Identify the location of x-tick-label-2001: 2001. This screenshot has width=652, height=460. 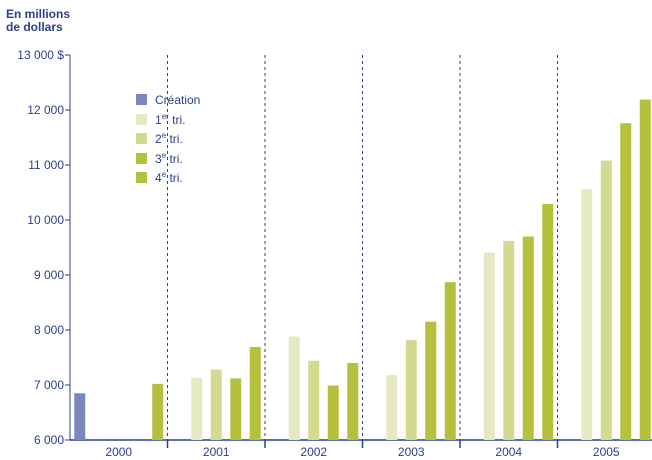
(216, 452).